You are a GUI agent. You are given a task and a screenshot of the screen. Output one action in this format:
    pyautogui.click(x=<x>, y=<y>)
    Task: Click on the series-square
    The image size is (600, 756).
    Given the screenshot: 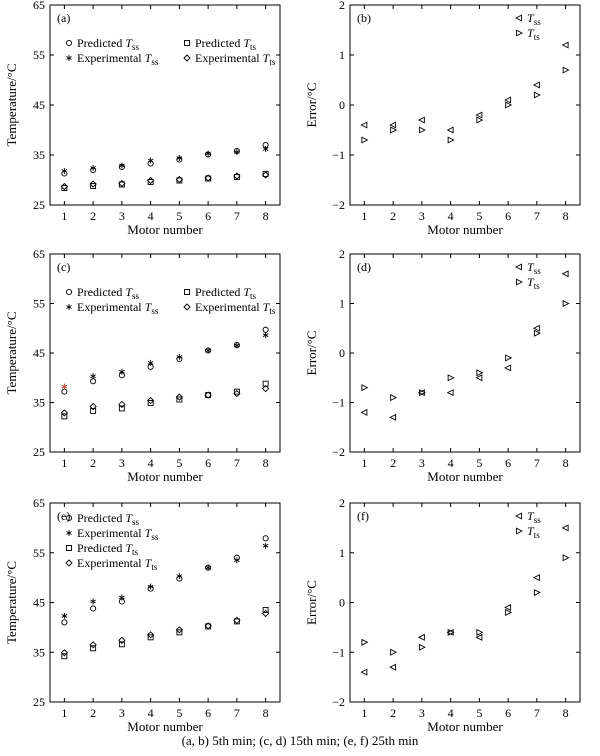 What is the action you would take?
    pyautogui.click(x=165, y=633)
    